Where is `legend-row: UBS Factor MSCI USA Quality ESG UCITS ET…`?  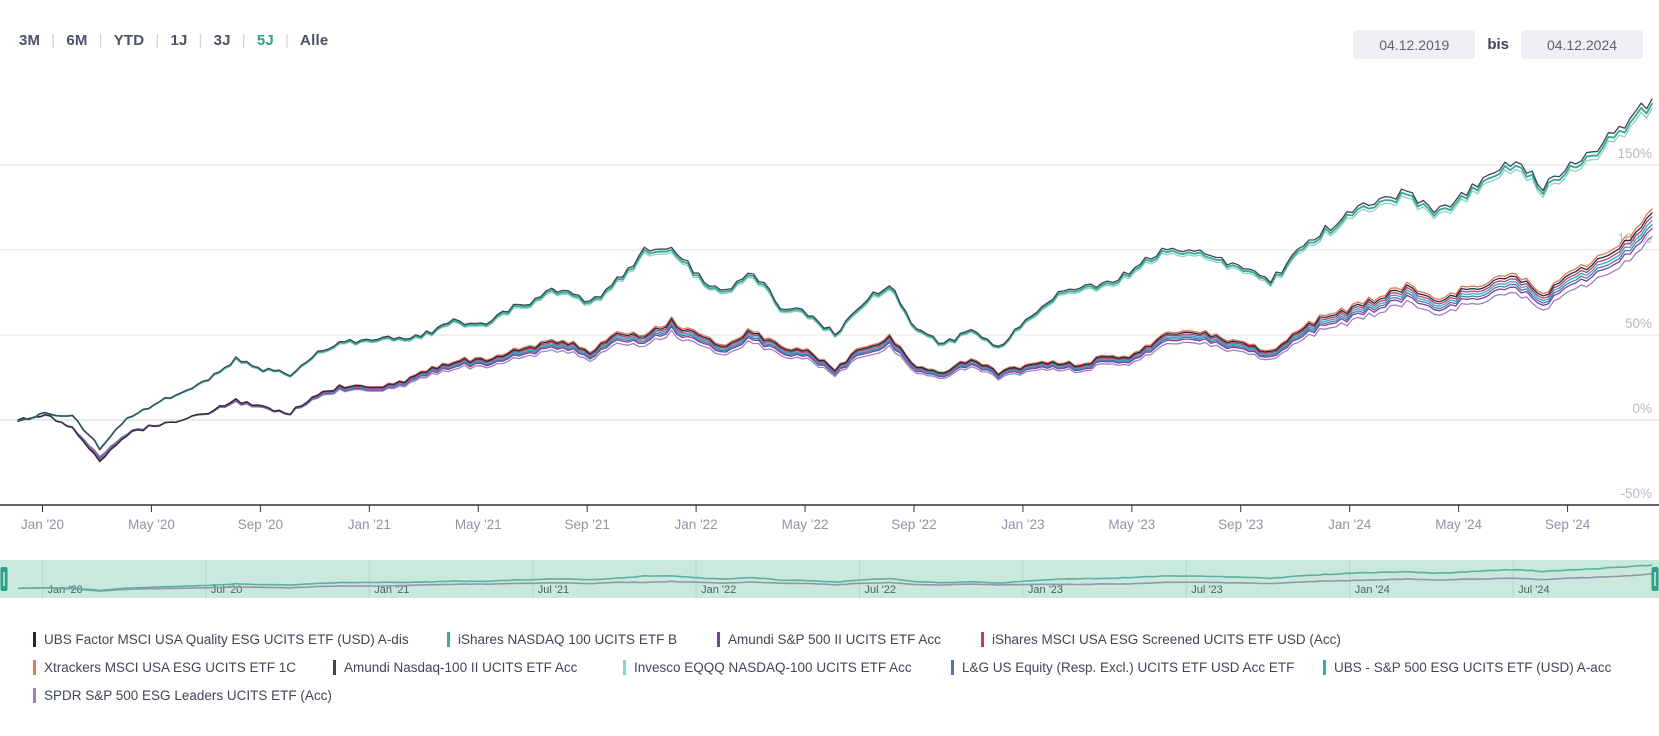
legend-row: UBS Factor MSCI USA Quality ESG UCITS ET… is located at coordinates (843, 639).